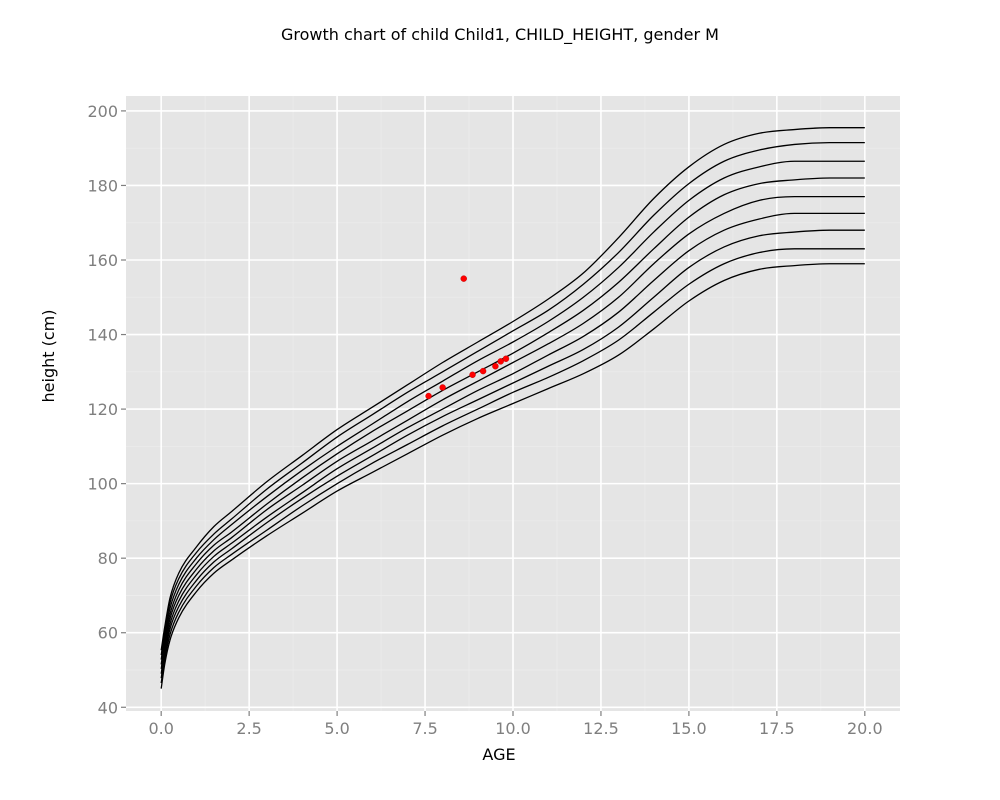 Image resolution: width=1000 pixels, height=800 pixels. Describe the element at coordinates (102, 484) in the screenshot. I see `y-tick-label: 100` at that location.